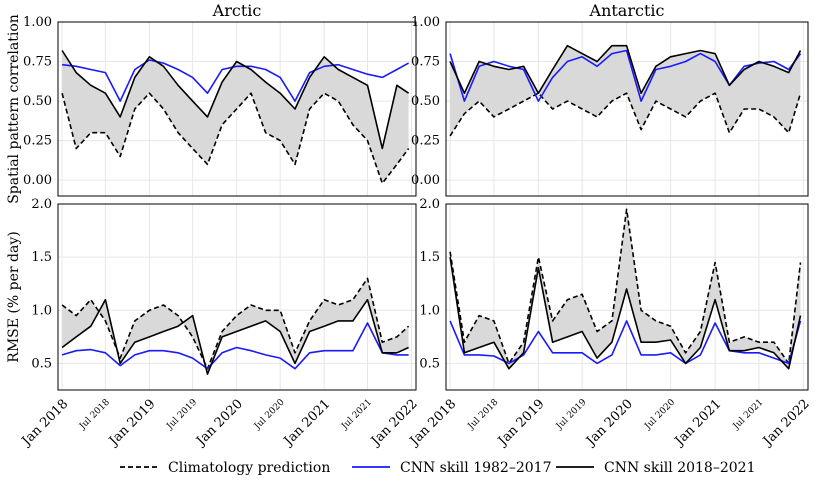 Image resolution: width=831 pixels, height=489 pixels. What do you see at coordinates (475, 468) in the screenshot?
I see `legend-label-2: CNN skill 1982–2017` at bounding box center [475, 468].